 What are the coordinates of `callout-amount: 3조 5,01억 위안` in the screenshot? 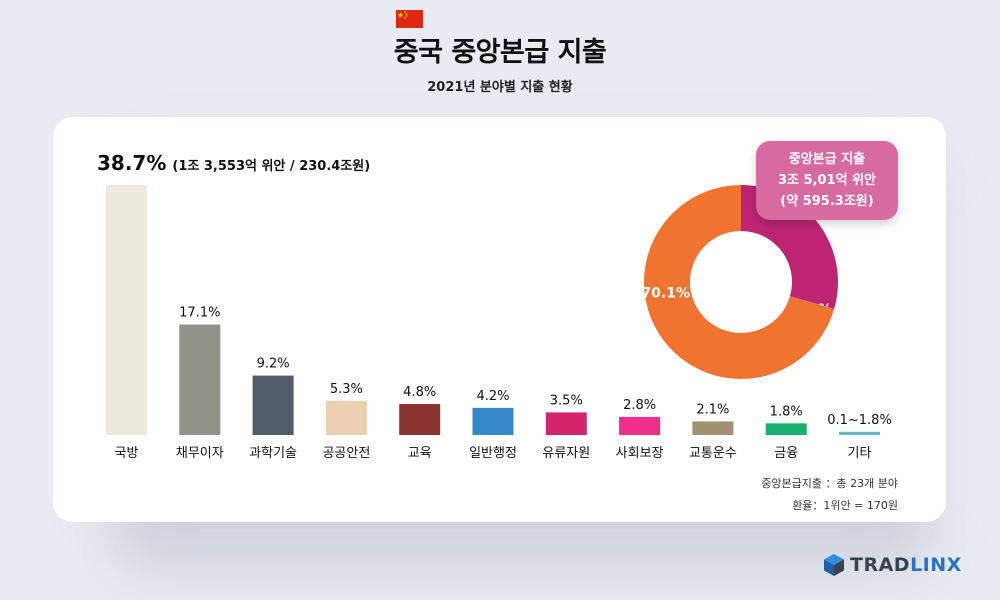 It's located at (826, 180).